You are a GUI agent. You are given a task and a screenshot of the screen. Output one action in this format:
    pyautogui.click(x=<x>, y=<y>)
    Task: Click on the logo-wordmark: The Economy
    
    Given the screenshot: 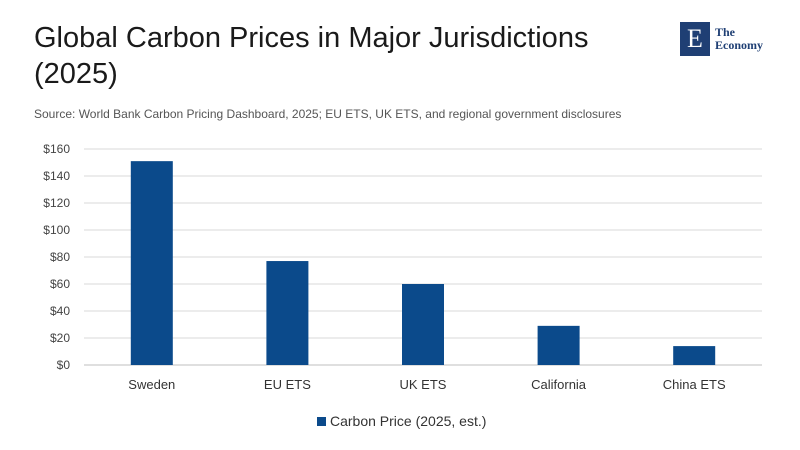 What is the action you would take?
    pyautogui.click(x=739, y=39)
    